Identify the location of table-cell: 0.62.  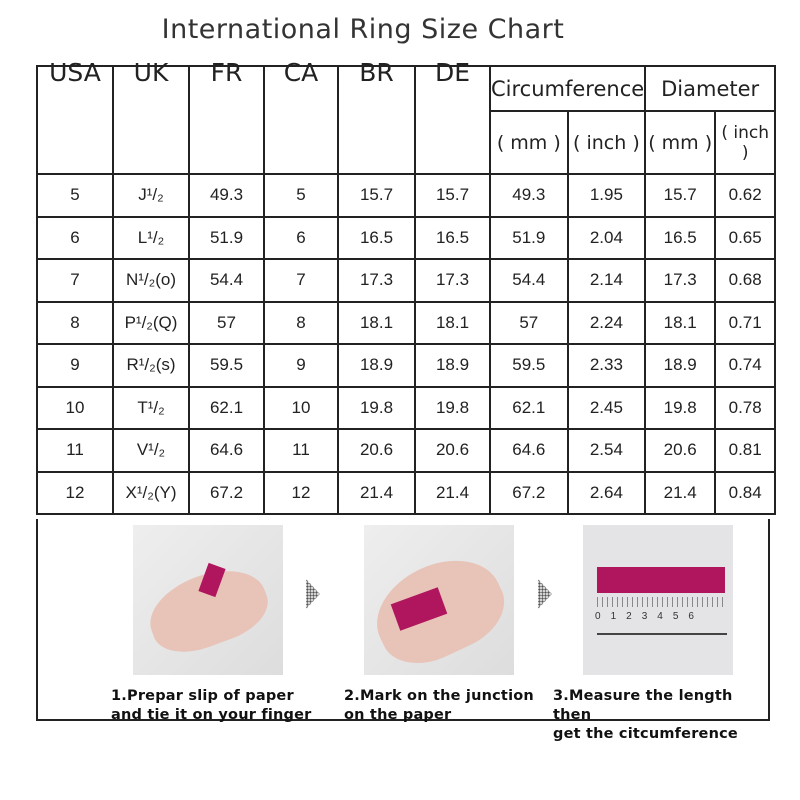
(745, 195).